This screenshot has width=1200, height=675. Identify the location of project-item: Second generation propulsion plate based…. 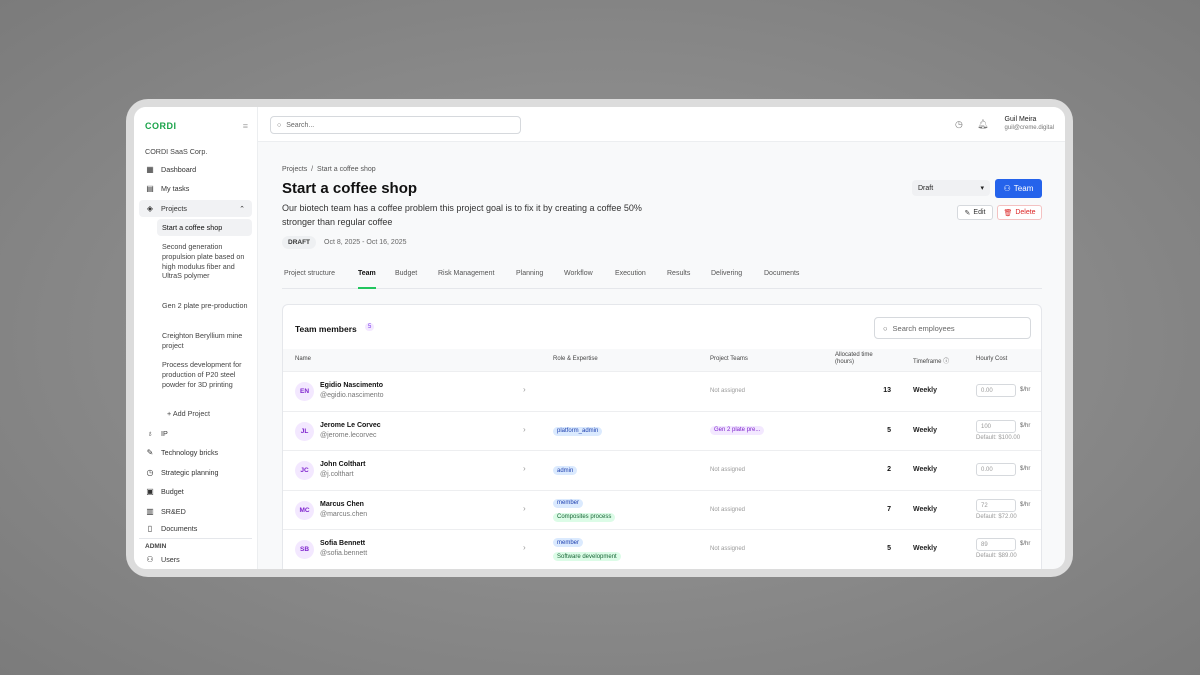
(203, 261).